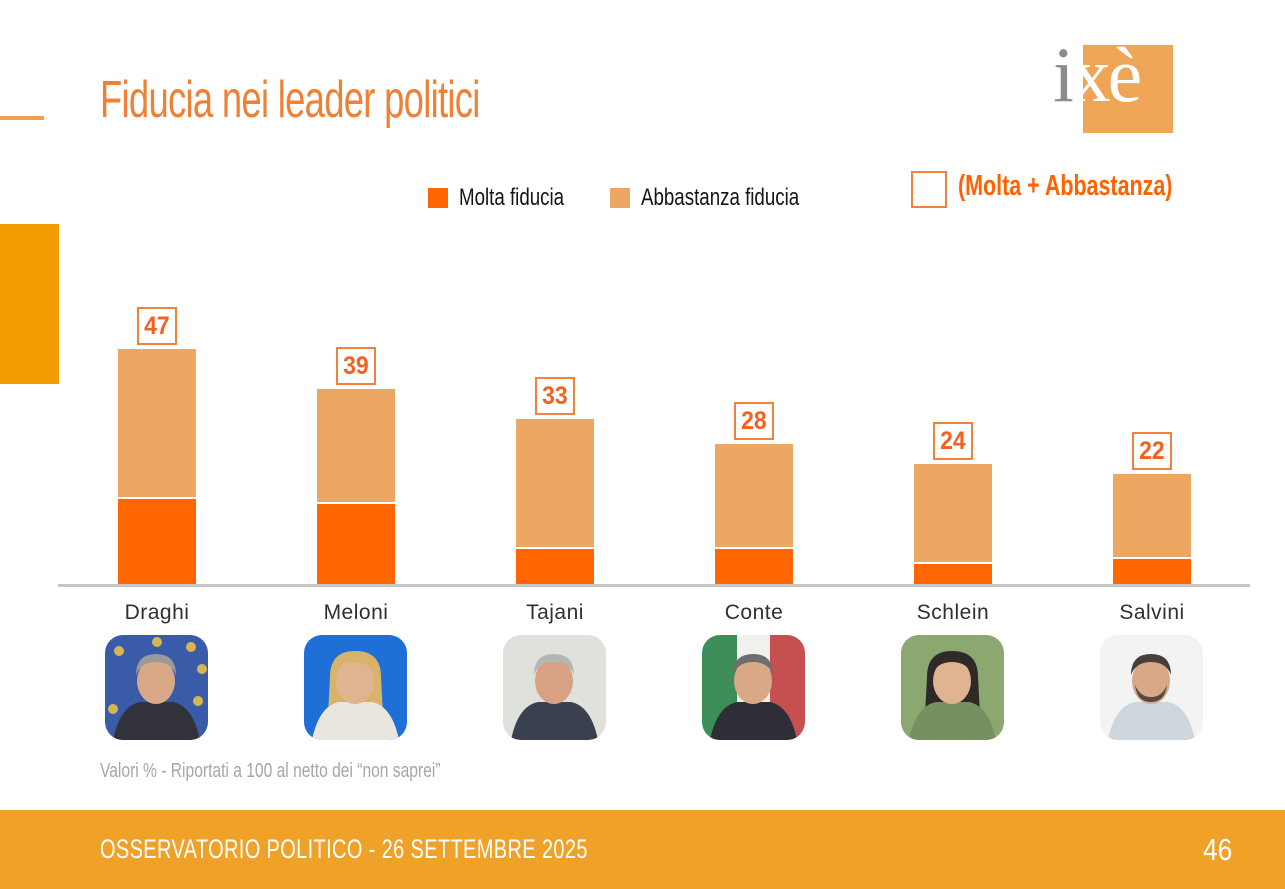 The width and height of the screenshot is (1285, 889). What do you see at coordinates (654, 585) in the screenshot?
I see `x-axis-baseline` at bounding box center [654, 585].